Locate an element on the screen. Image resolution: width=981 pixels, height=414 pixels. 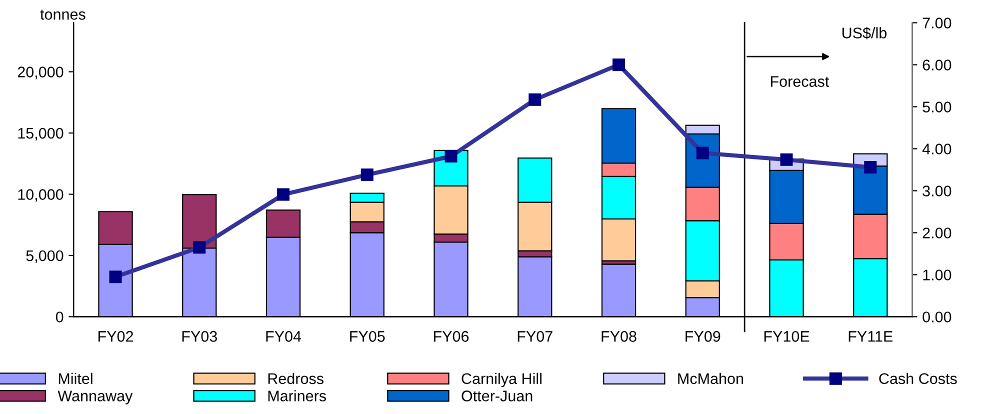
y2-tick-label: 2.00 is located at coordinates (937, 233).